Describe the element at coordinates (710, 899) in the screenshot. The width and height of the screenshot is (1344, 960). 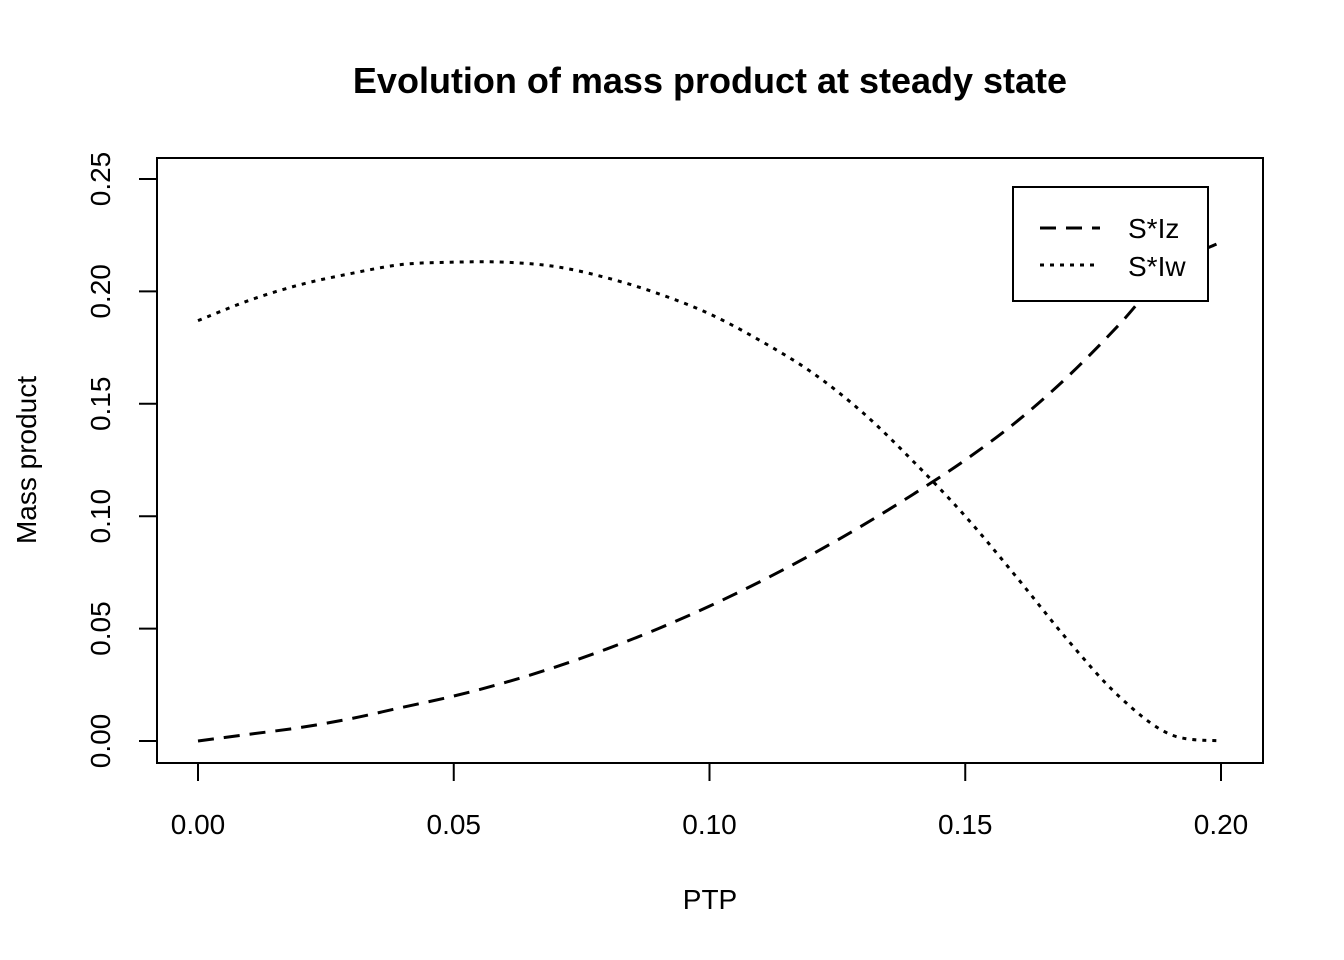
I see `x-axis-label: PTP` at that location.